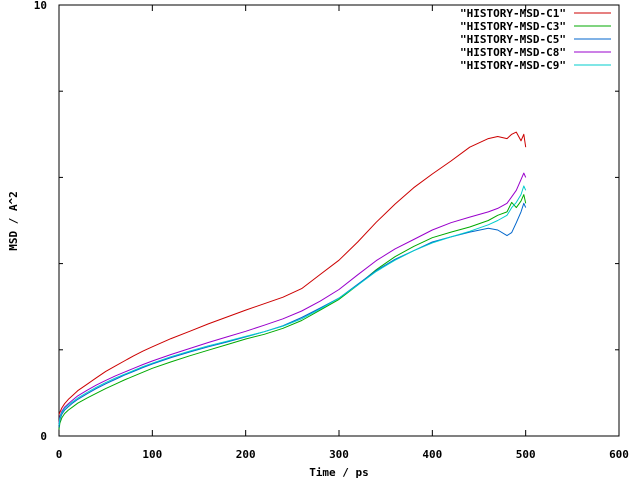  I want to click on y-axis-label: MSD / A^2, so click(13, 221).